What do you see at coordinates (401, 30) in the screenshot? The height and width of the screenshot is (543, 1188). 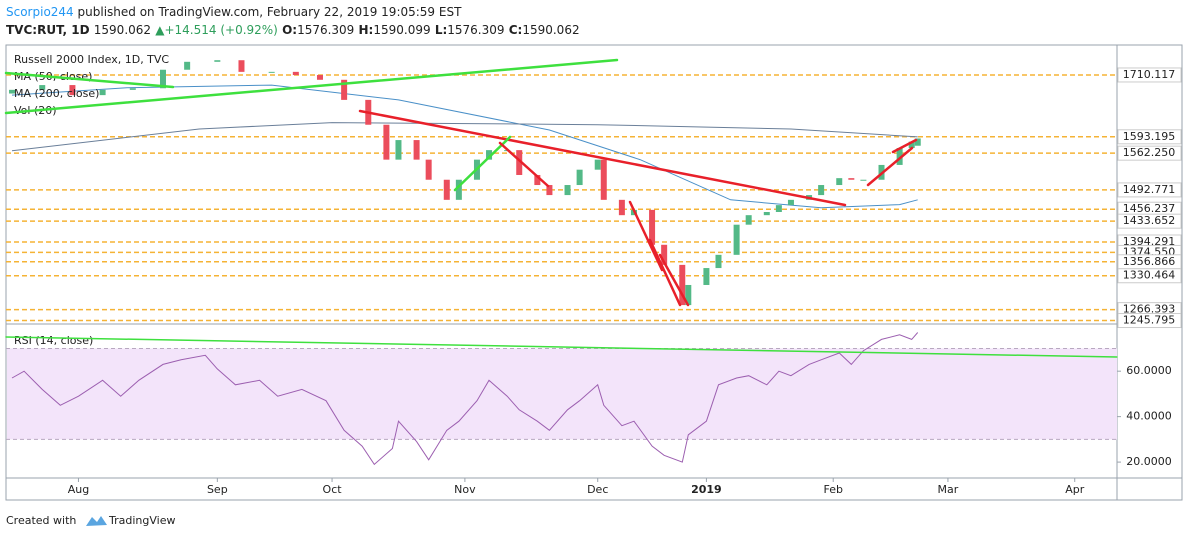 I see `high: 1590.099` at bounding box center [401, 30].